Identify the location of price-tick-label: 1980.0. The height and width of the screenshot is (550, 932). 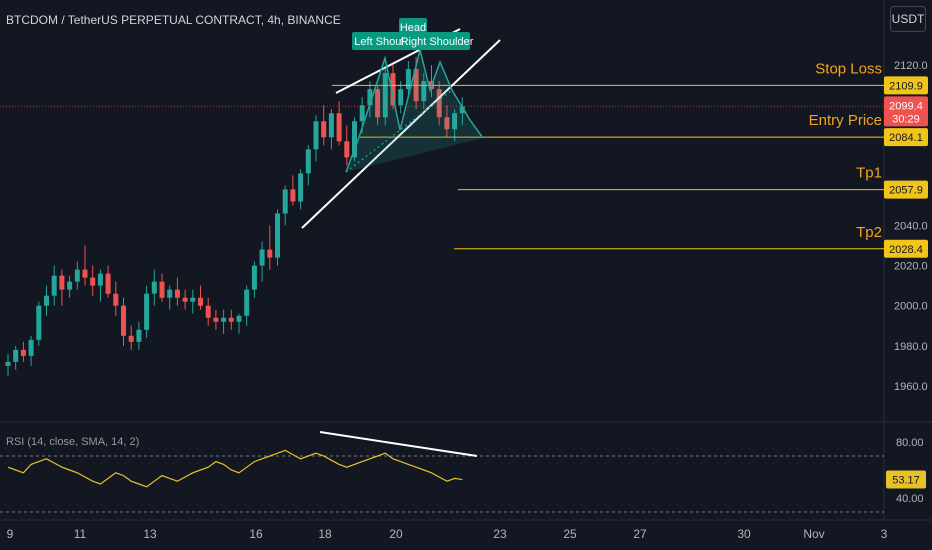
(911, 347).